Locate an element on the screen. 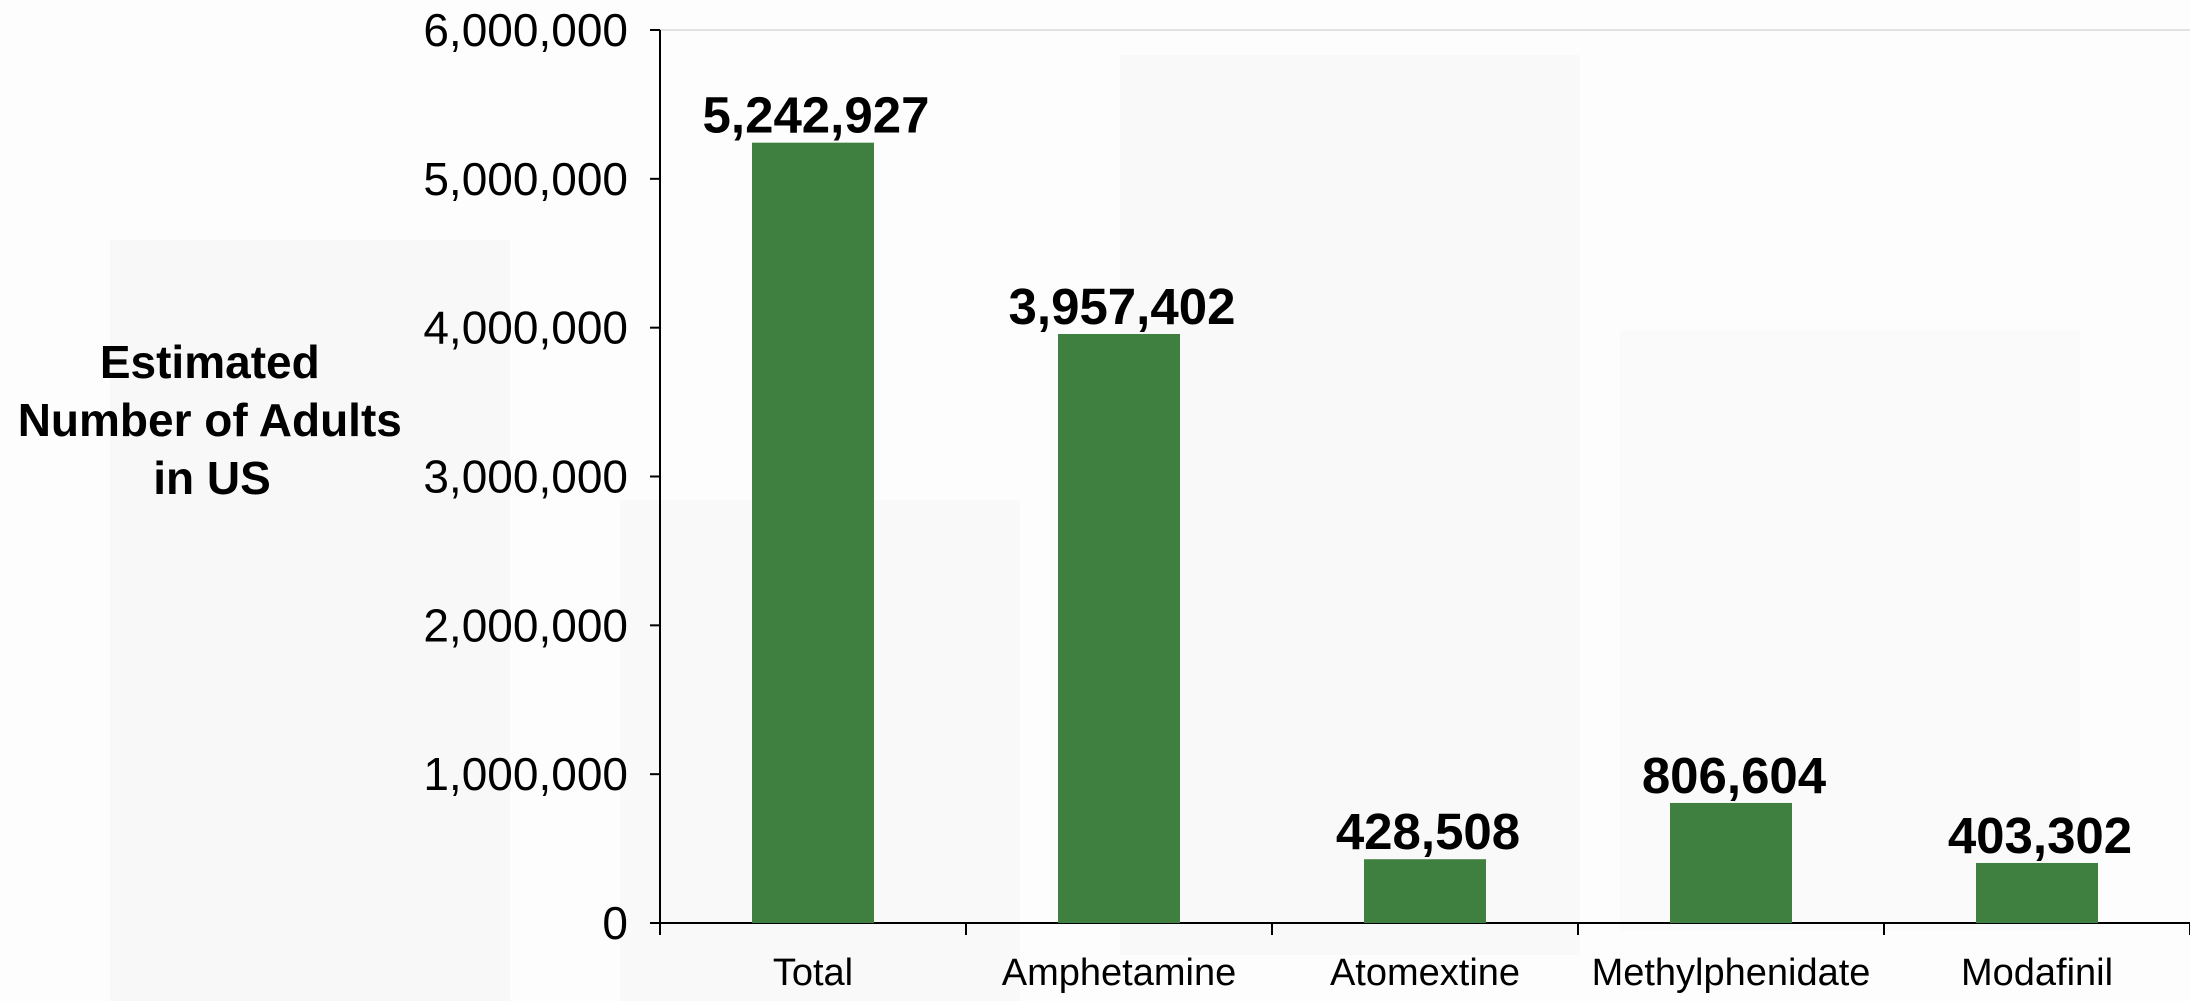 The width and height of the screenshot is (2190, 1001). y-axis-title-line-1: Estimated is located at coordinates (210, 362).